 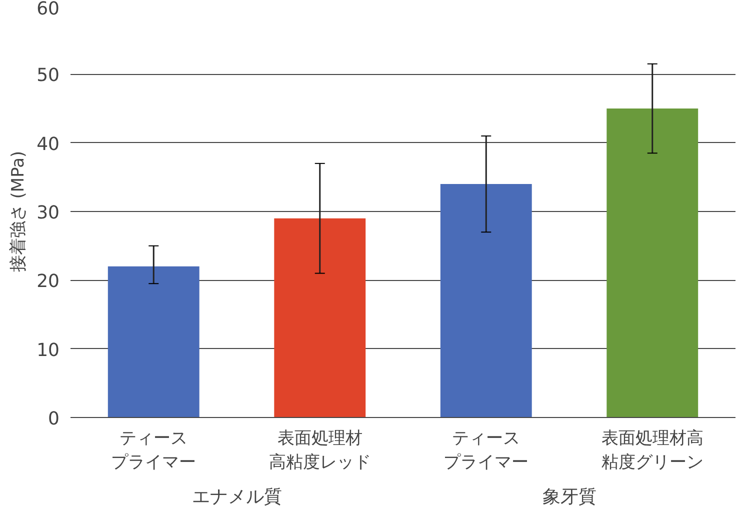 What do you see at coordinates (319, 450) in the screenshot?
I see `x-tick-label: 表面処理材高粘度レッド` at bounding box center [319, 450].